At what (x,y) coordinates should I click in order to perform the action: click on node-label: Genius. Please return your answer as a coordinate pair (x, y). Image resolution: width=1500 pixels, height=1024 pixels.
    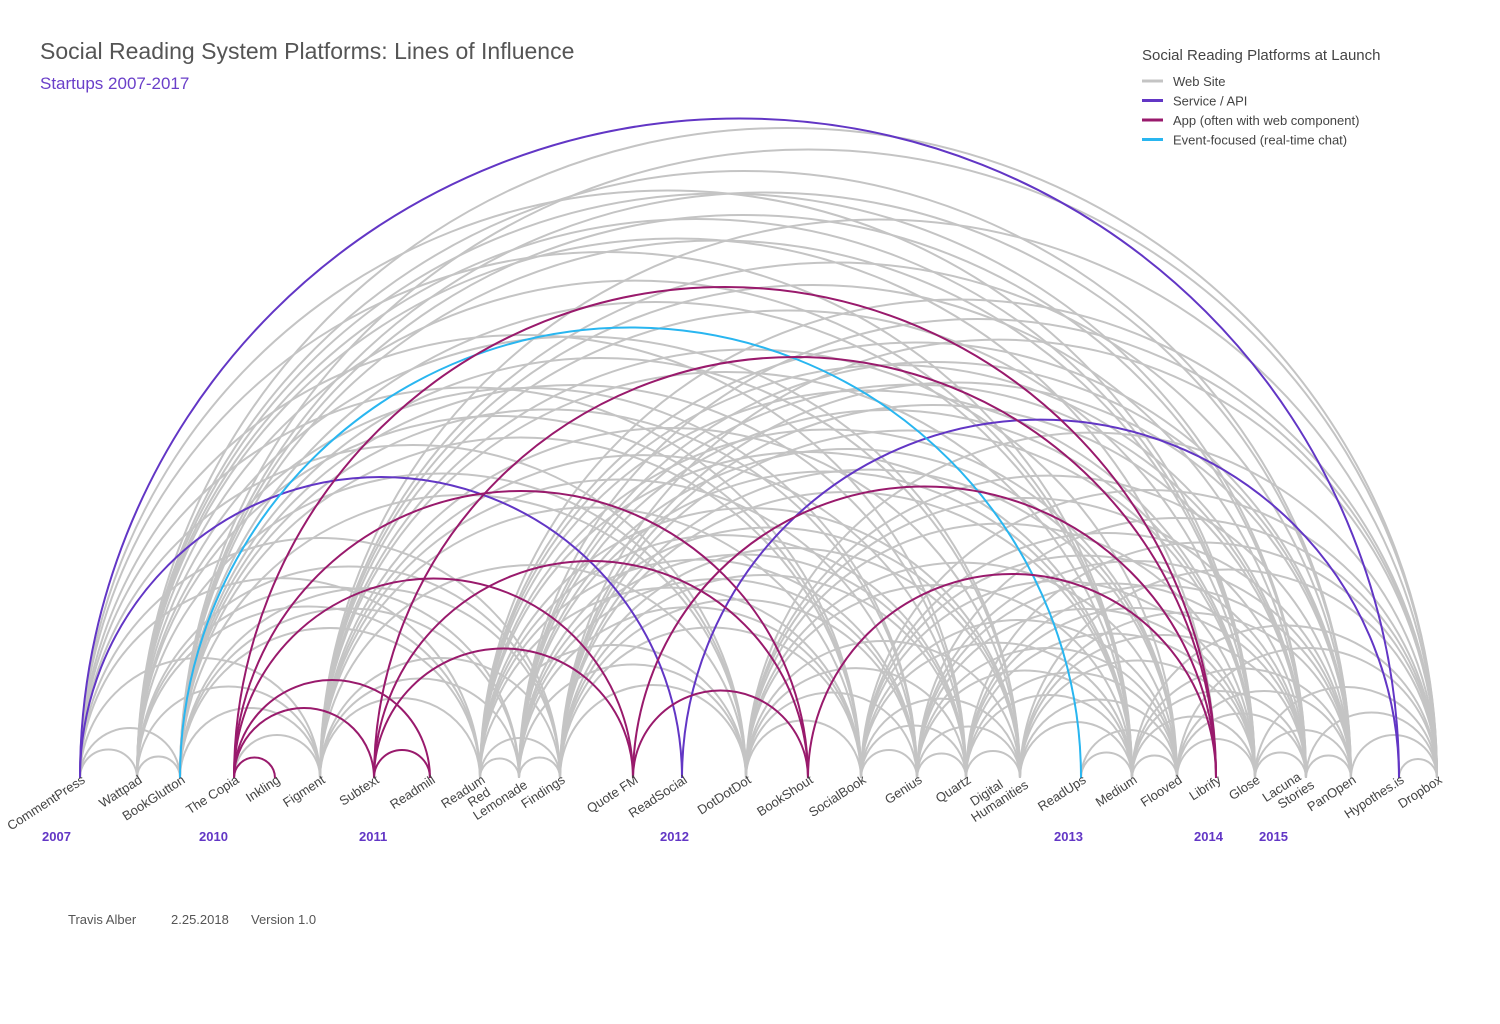
    Looking at the image, I should click on (903, 789).